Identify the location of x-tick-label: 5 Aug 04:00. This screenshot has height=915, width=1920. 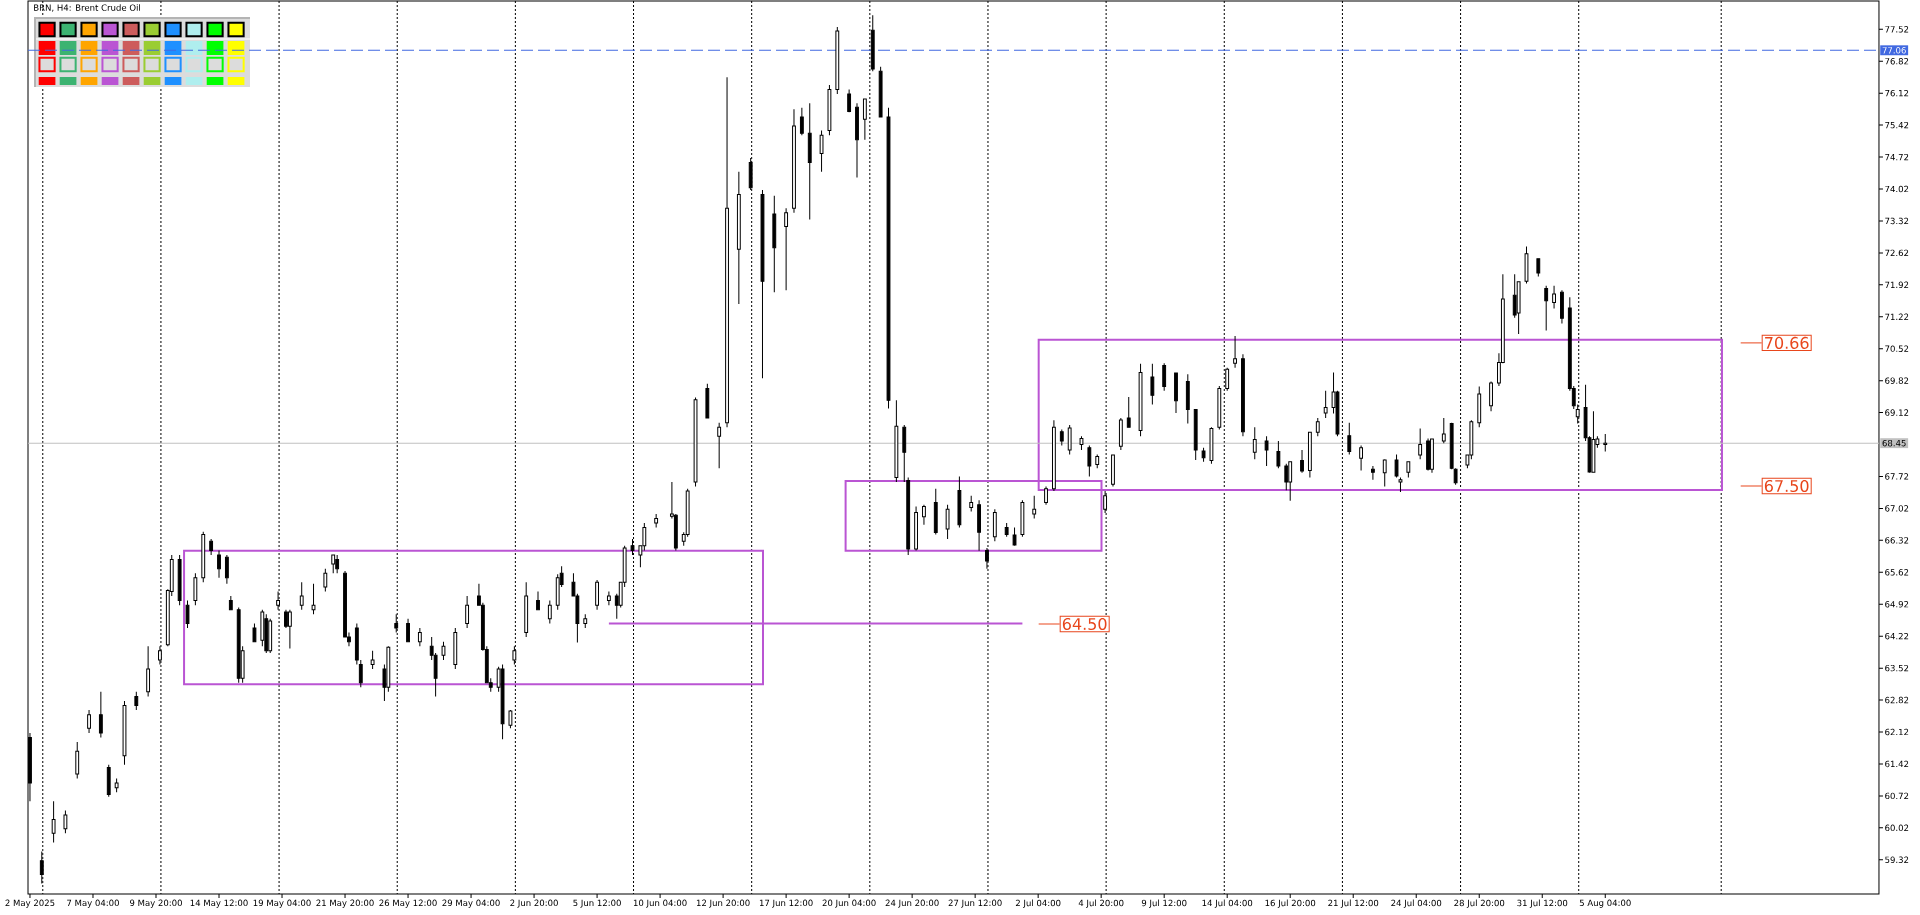
(1605, 903).